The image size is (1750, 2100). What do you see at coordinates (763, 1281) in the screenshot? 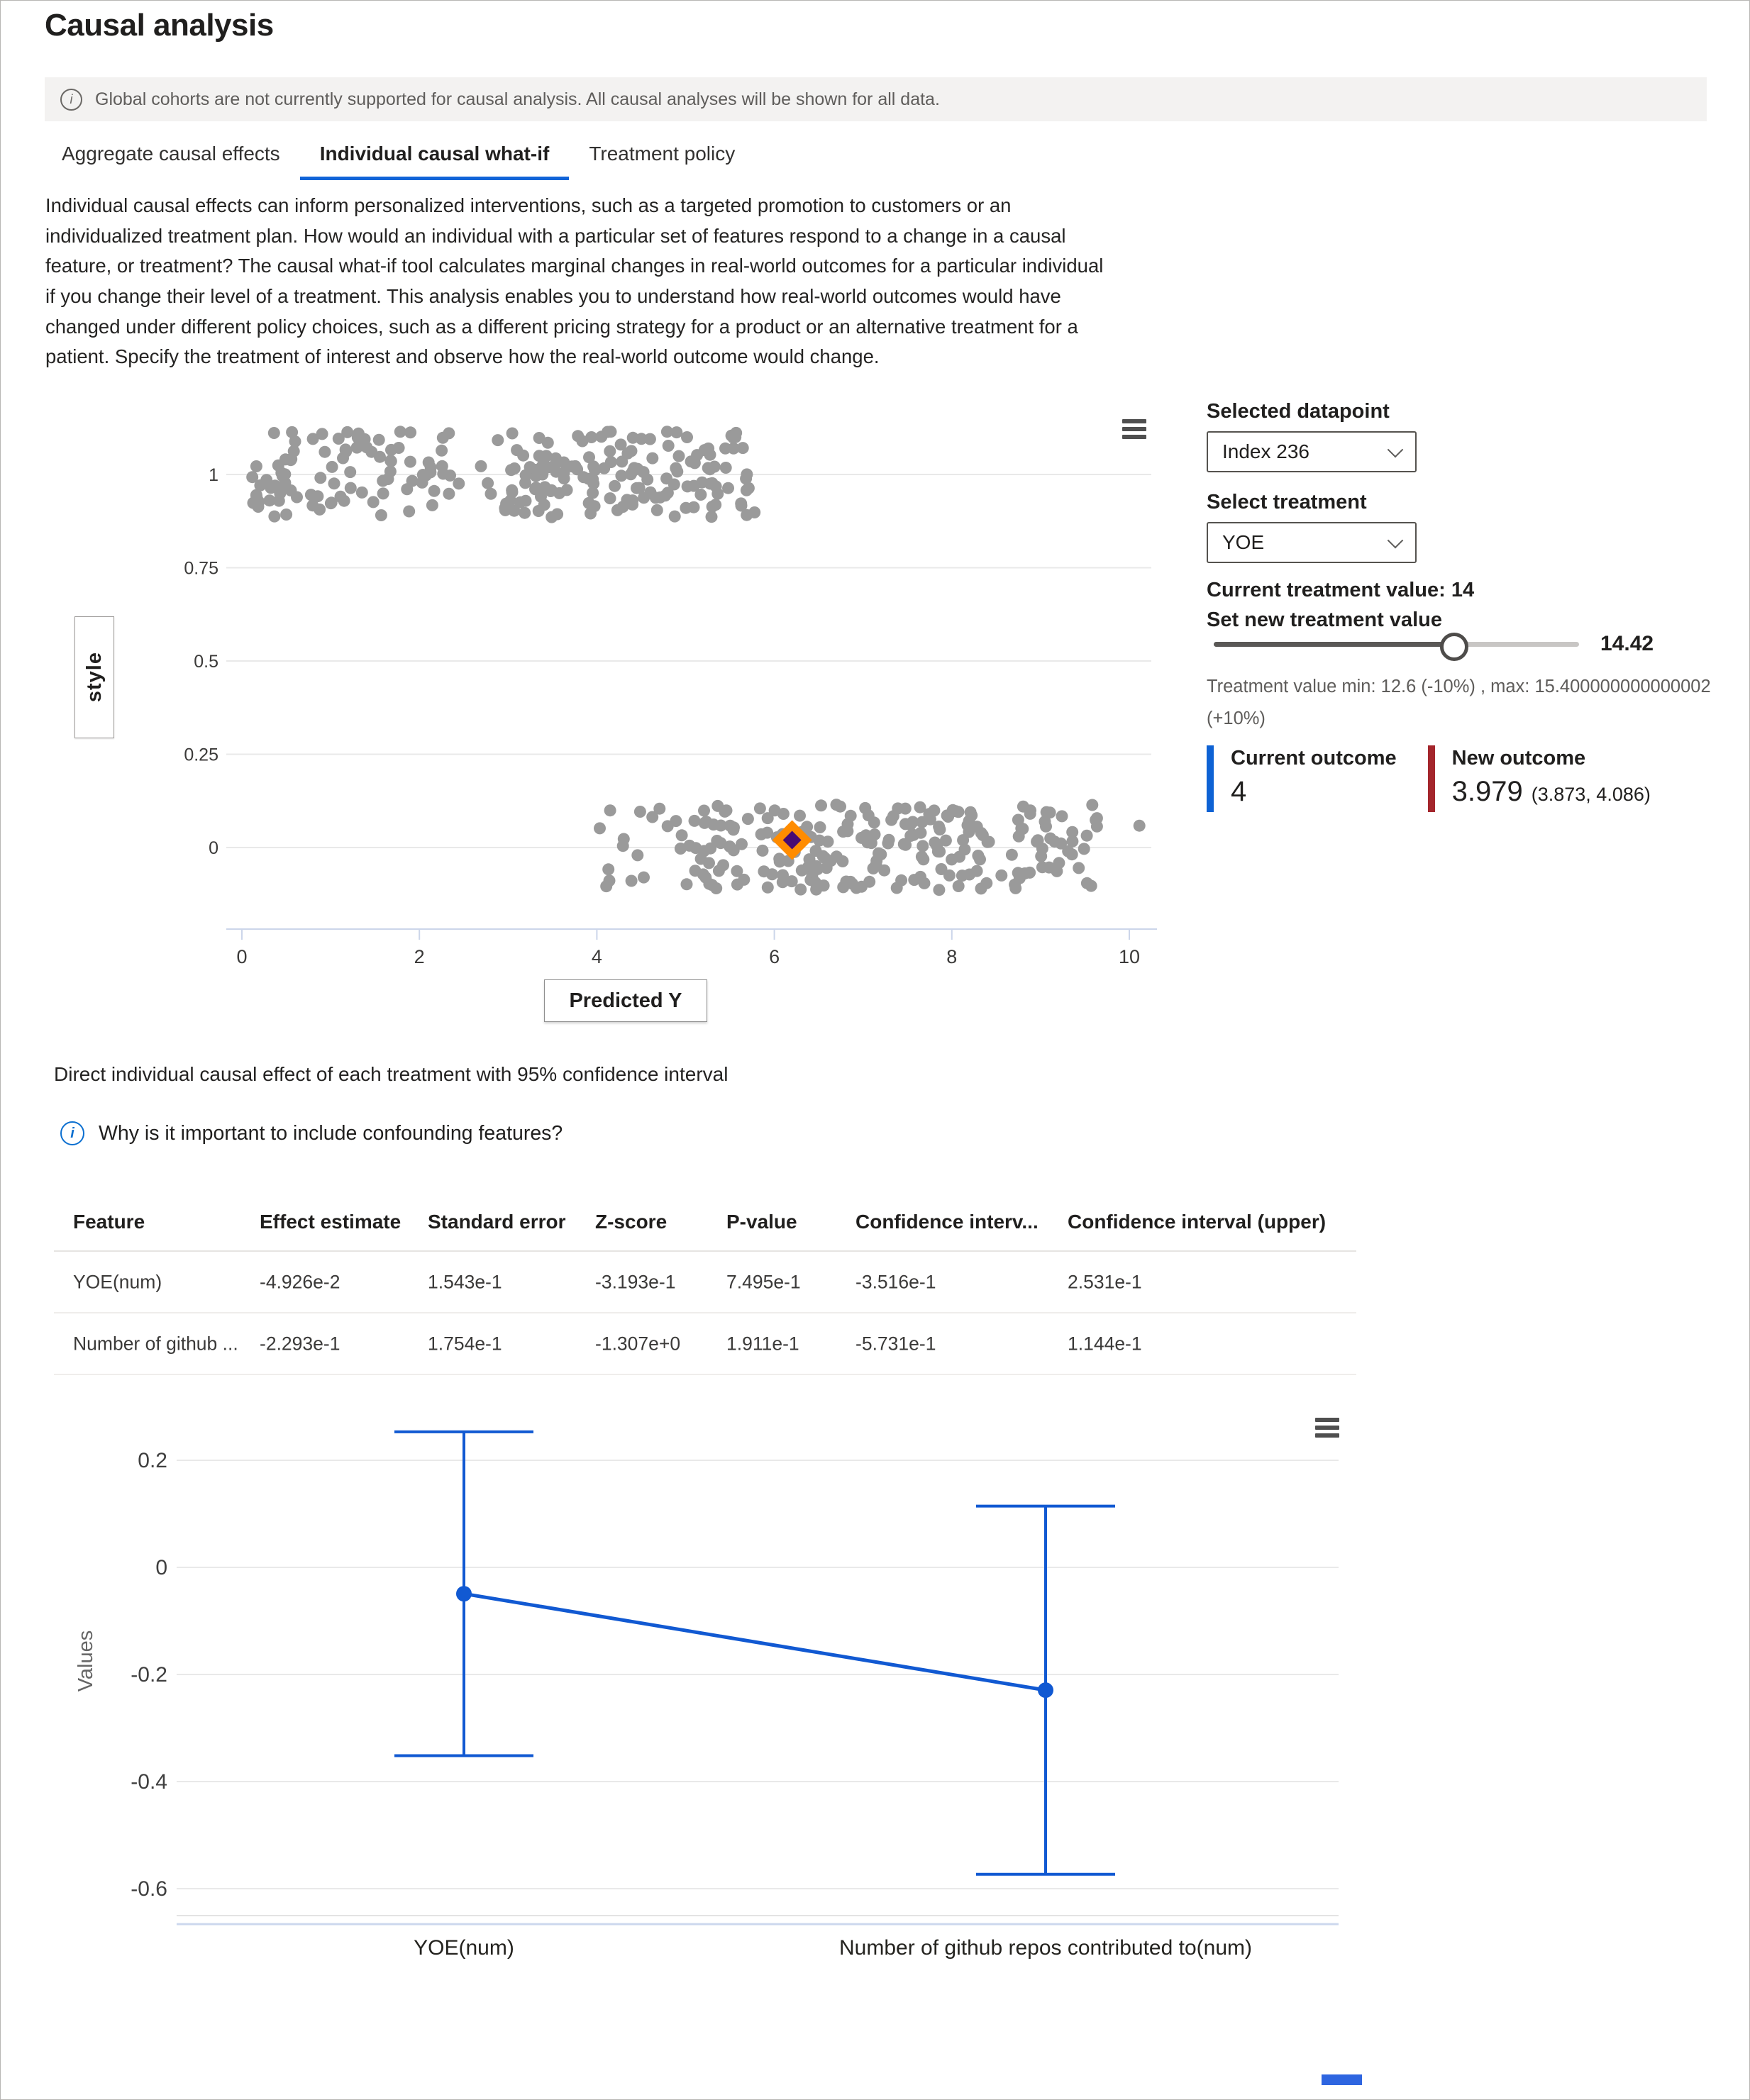
I see `cell: 7.495e-1` at bounding box center [763, 1281].